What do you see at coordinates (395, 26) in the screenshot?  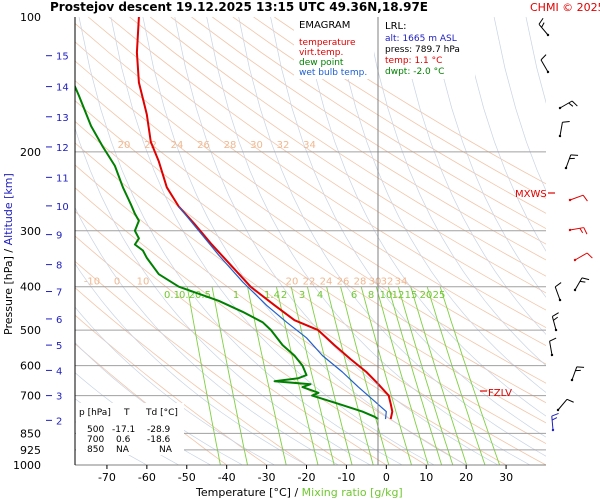 I see `lrl-title: LRL:` at bounding box center [395, 26].